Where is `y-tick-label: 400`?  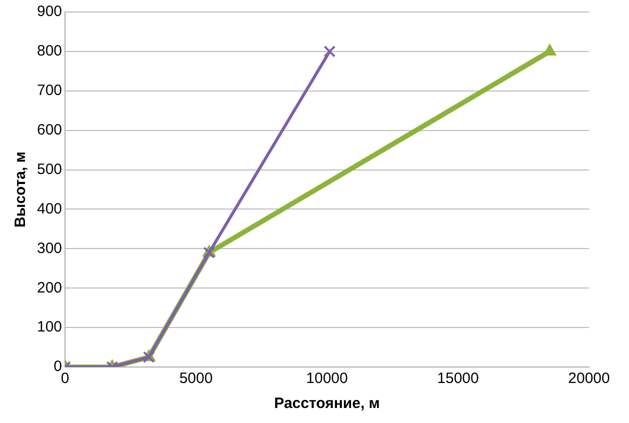 y-tick-label: 400 is located at coordinates (49, 209).